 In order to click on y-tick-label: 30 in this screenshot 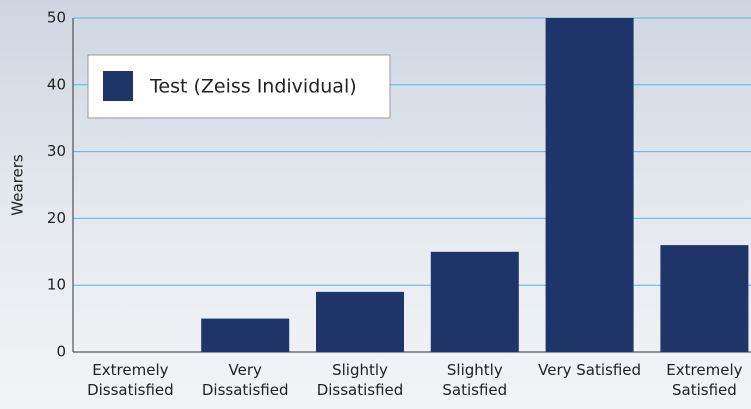, I will do `click(56, 151)`.